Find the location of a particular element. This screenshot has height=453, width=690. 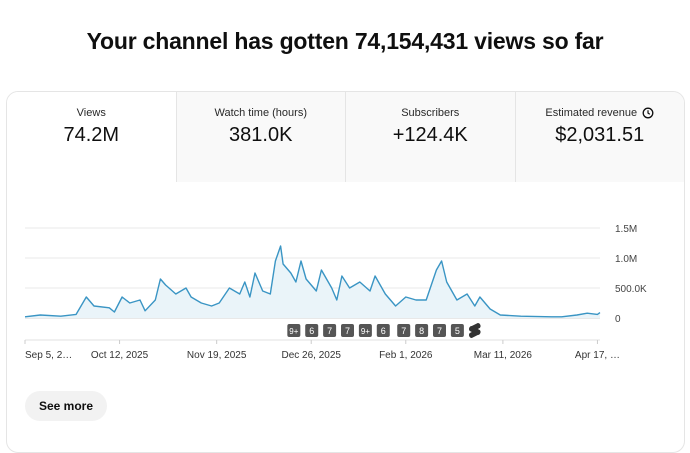

y-tick-label: 500.0K is located at coordinates (631, 289).